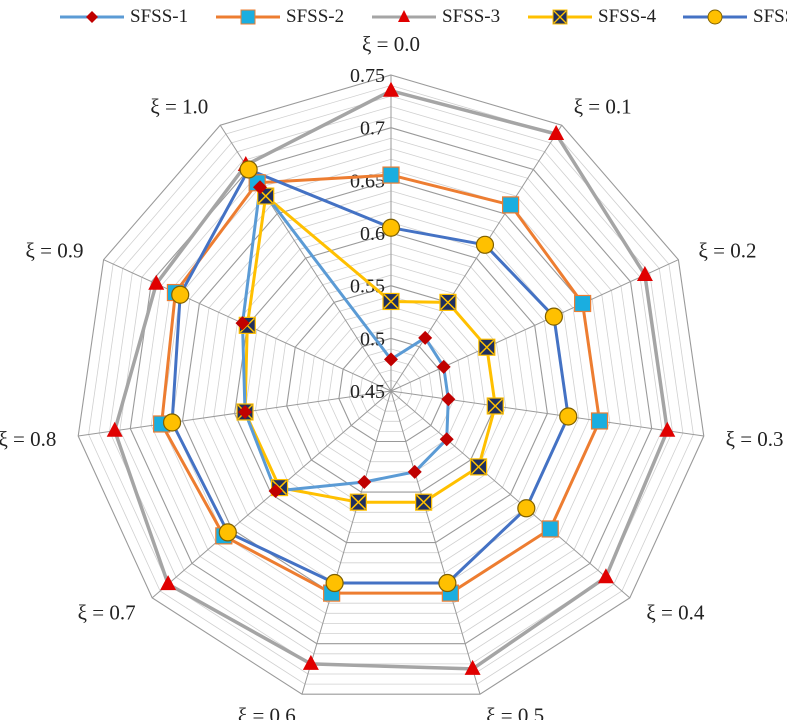  I want to click on legend-label-sfss-4: SFSS-4, so click(627, 16).